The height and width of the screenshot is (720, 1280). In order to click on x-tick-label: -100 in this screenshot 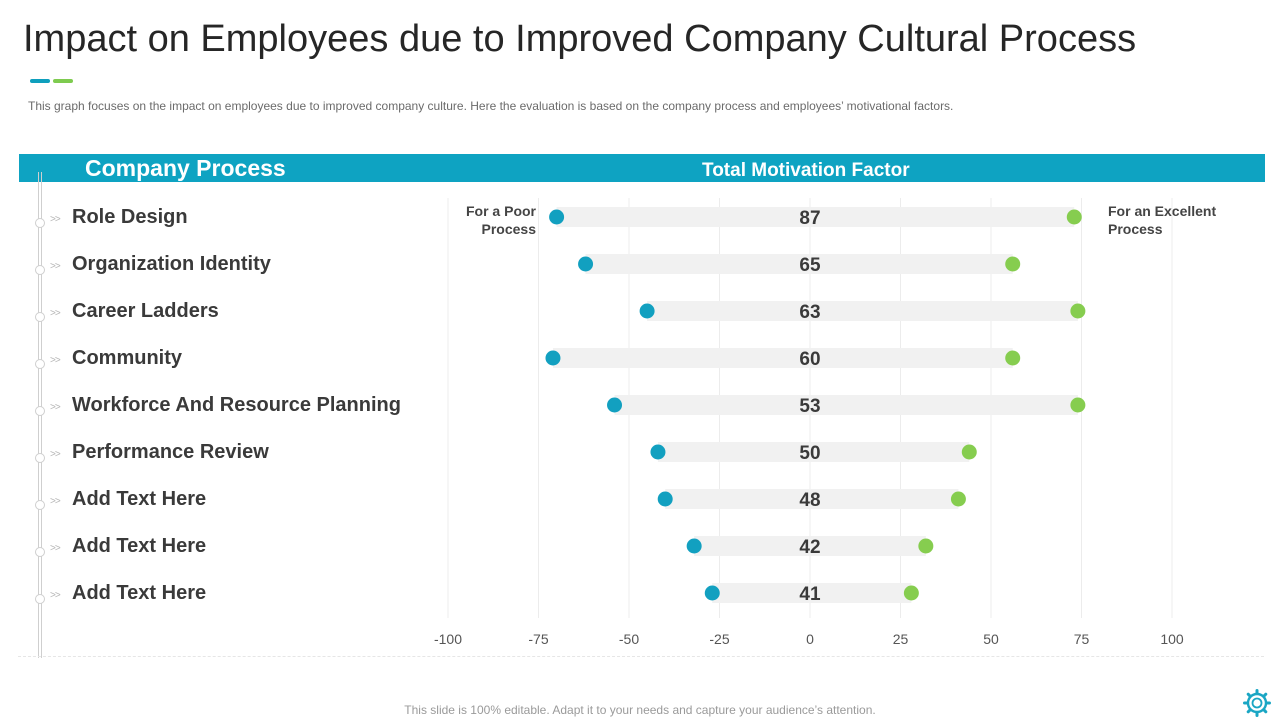, I will do `click(448, 639)`.